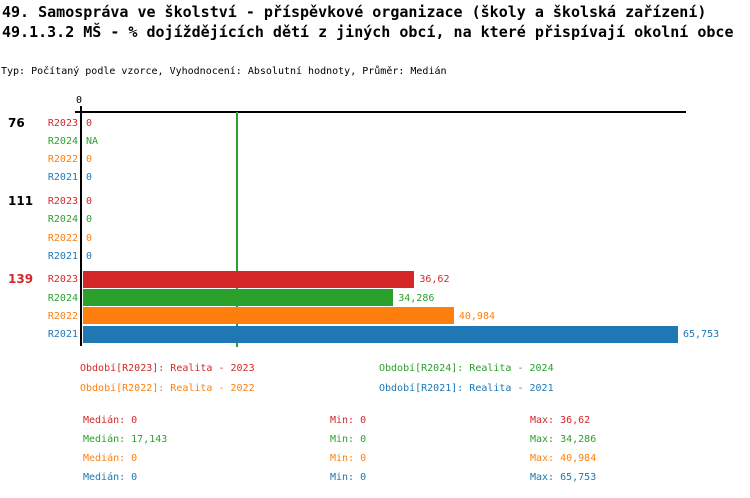 The image size is (750, 498). Describe the element at coordinates (476, 316) in the screenshot. I see `row-value-139-R2022: 40,984` at that location.